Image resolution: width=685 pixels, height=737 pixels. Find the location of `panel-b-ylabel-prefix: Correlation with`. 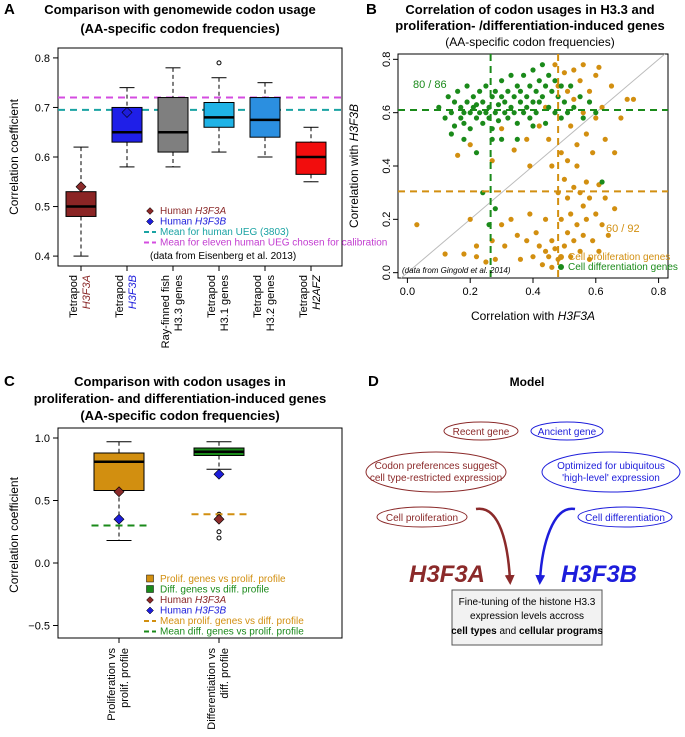

panel-b-ylabel-prefix: Correlation with is located at coordinates (354, 184).